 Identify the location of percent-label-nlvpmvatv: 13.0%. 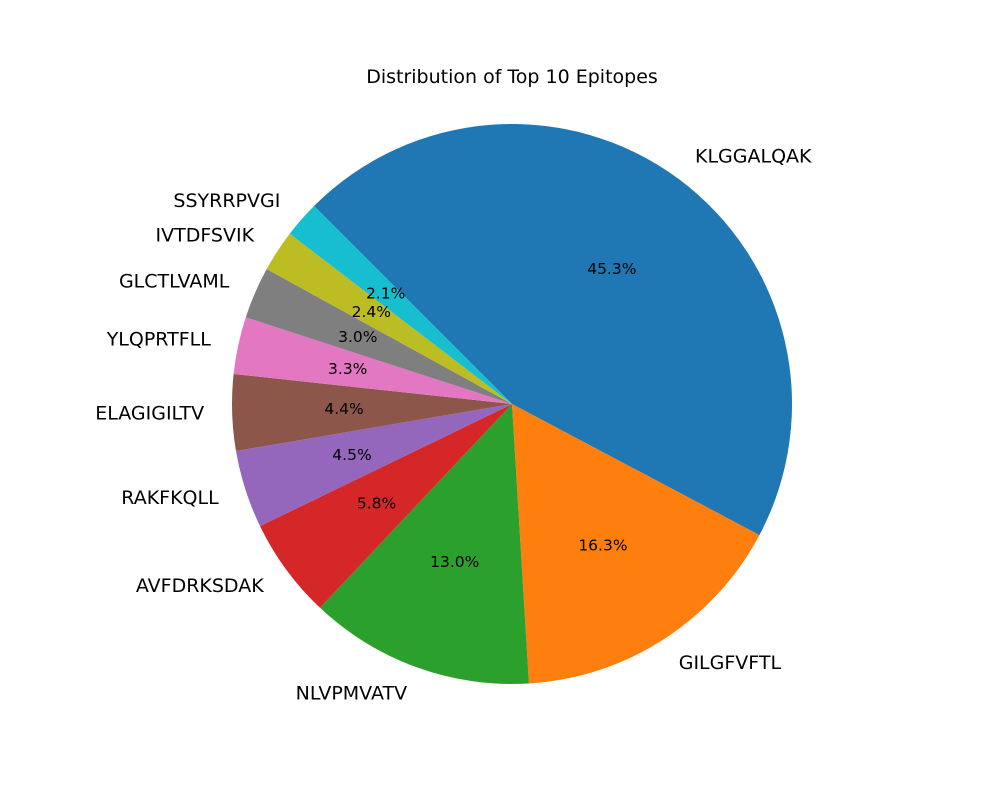
(454, 562).